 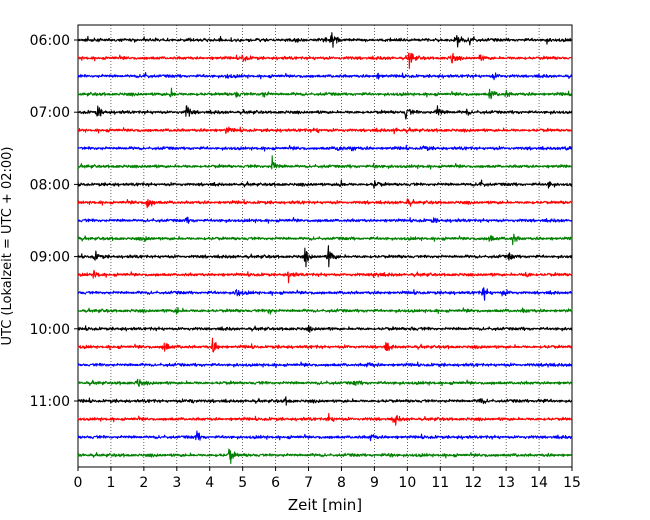 What do you see at coordinates (308, 483) in the screenshot?
I see `x-tick-label: 7` at bounding box center [308, 483].